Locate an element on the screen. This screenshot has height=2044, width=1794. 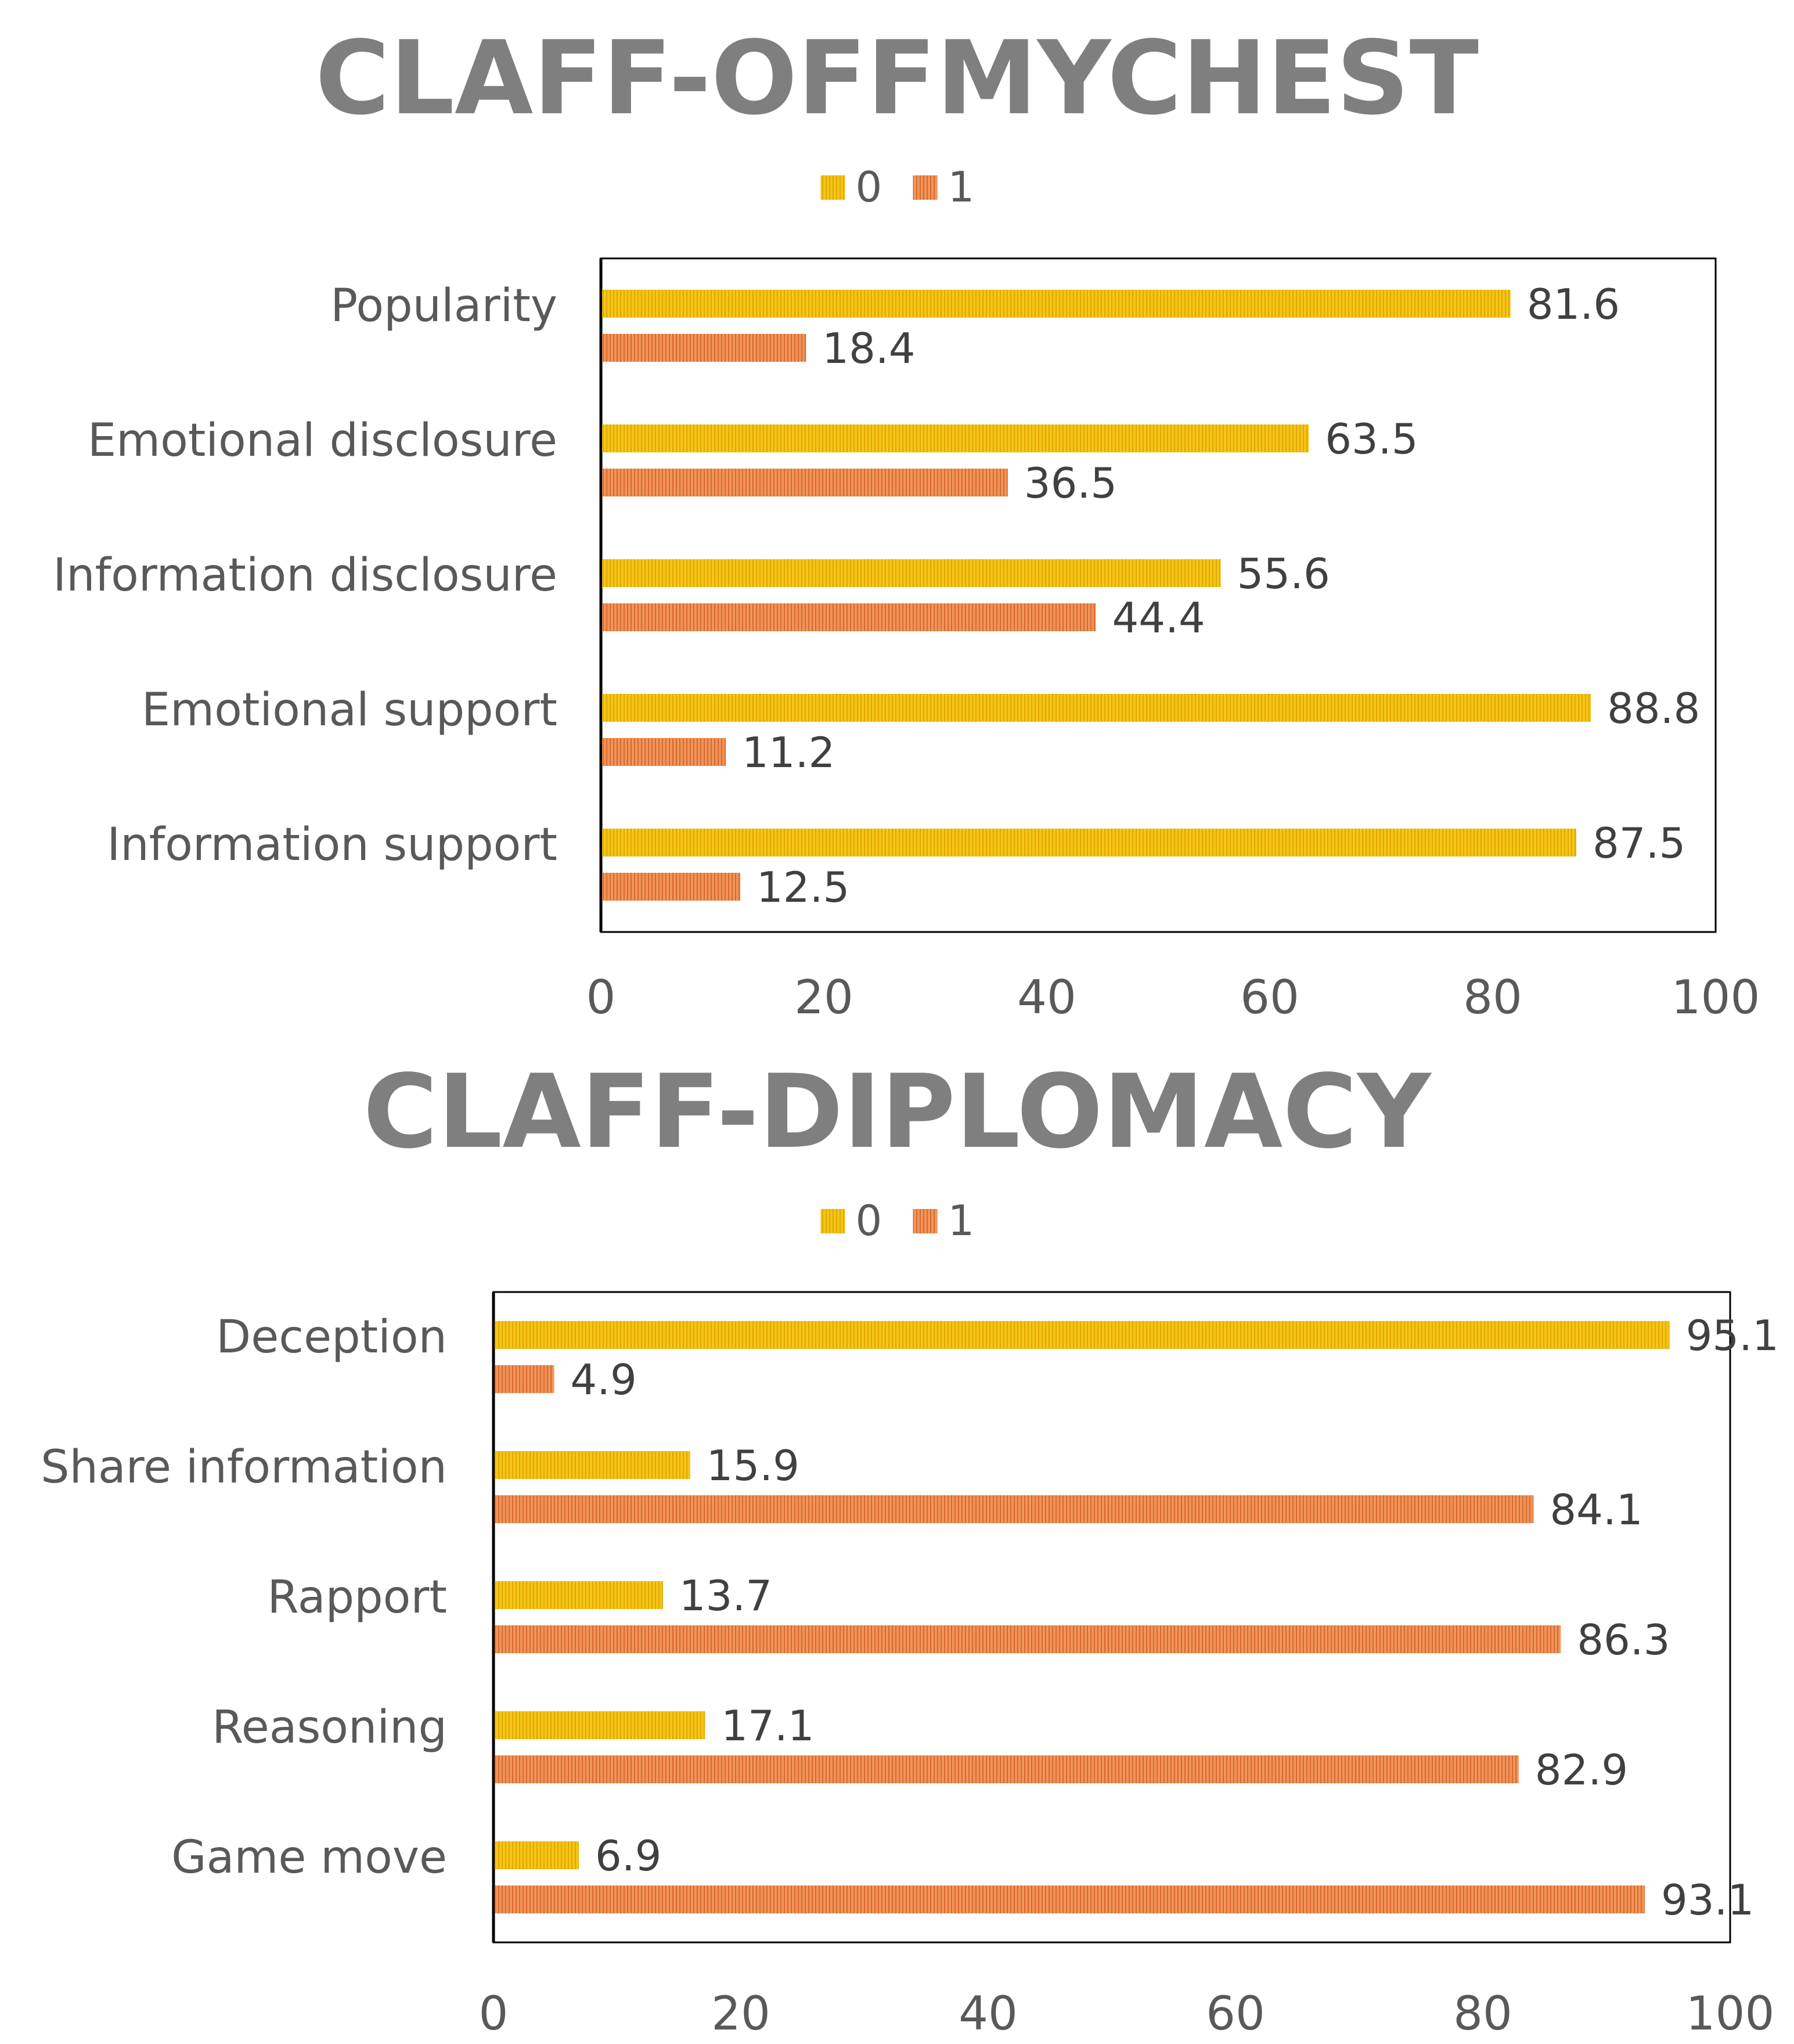
value-label: 44.4 is located at coordinates (1158, 617).